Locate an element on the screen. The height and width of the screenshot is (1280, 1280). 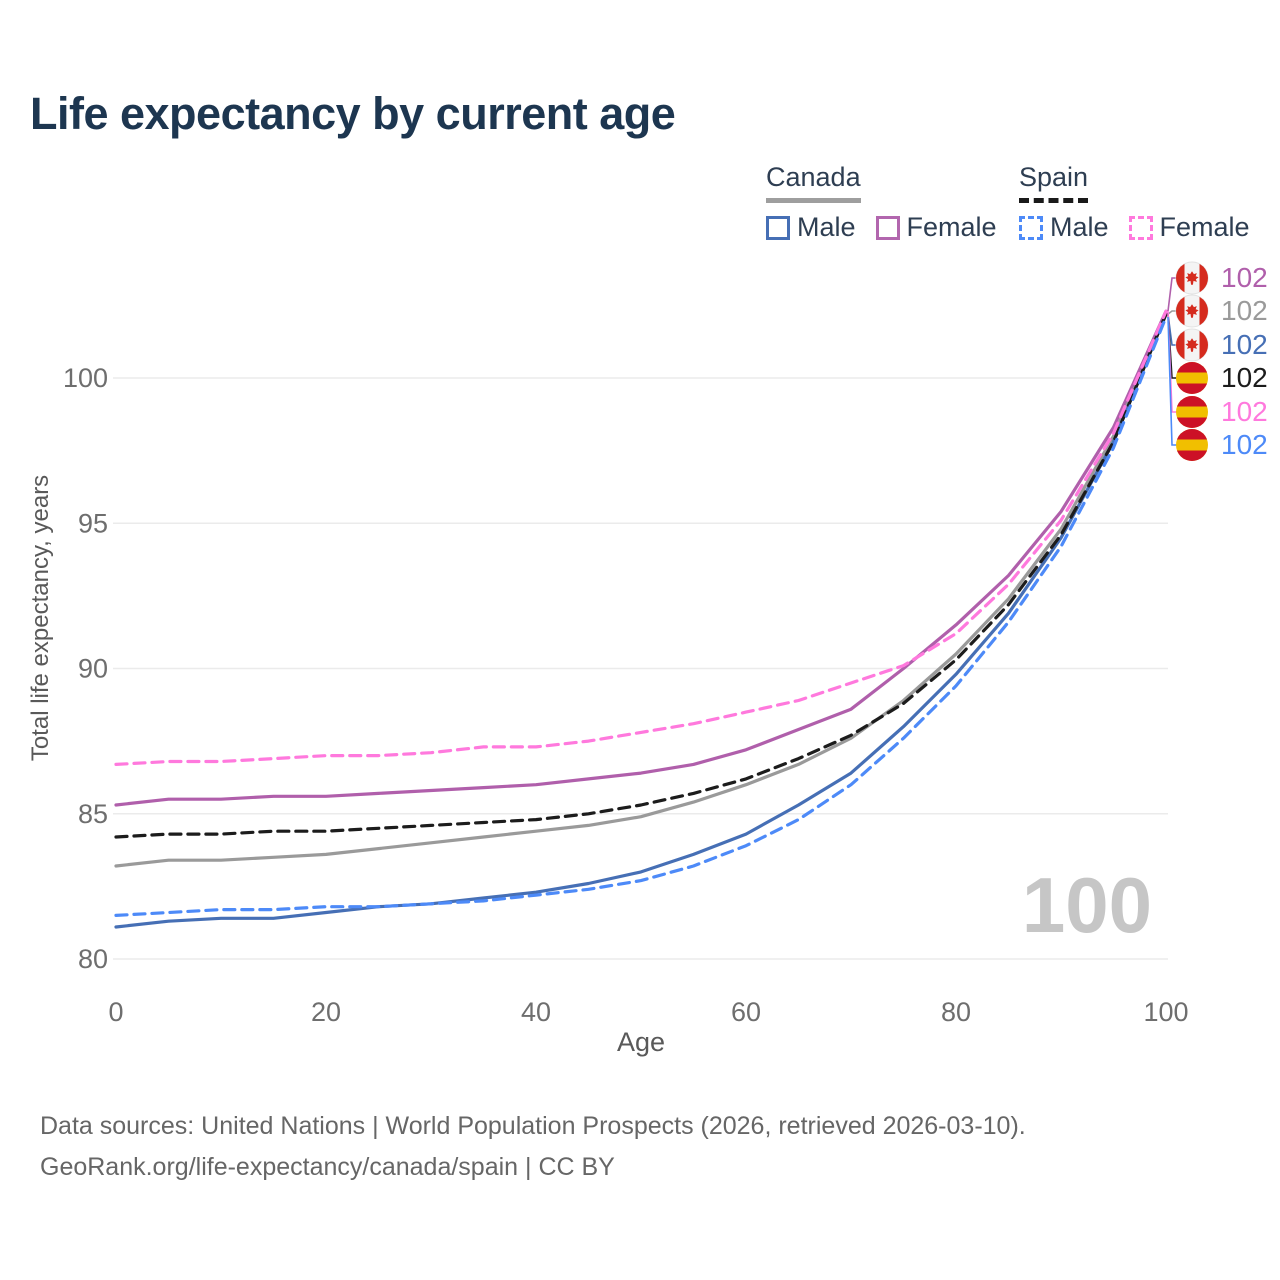
end-label-canada-male: 102 is located at coordinates (1221, 345).